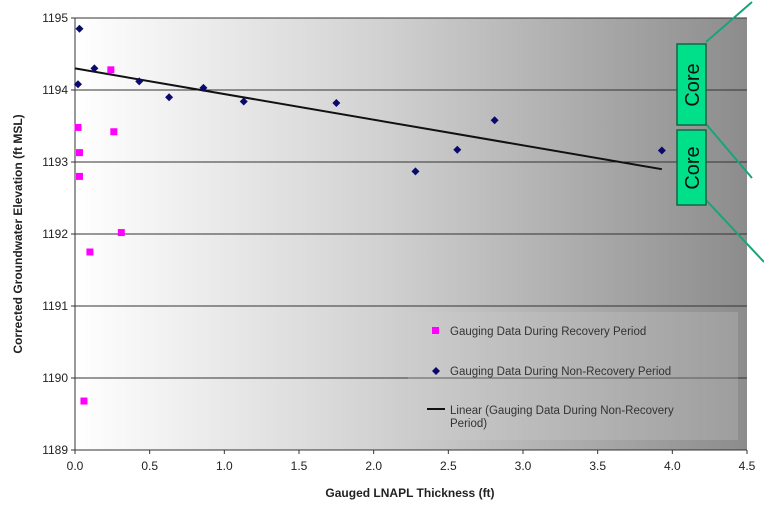 The image size is (764, 514). Describe the element at coordinates (55, 18) in the screenshot. I see `y-tick-label: 1195` at that location.